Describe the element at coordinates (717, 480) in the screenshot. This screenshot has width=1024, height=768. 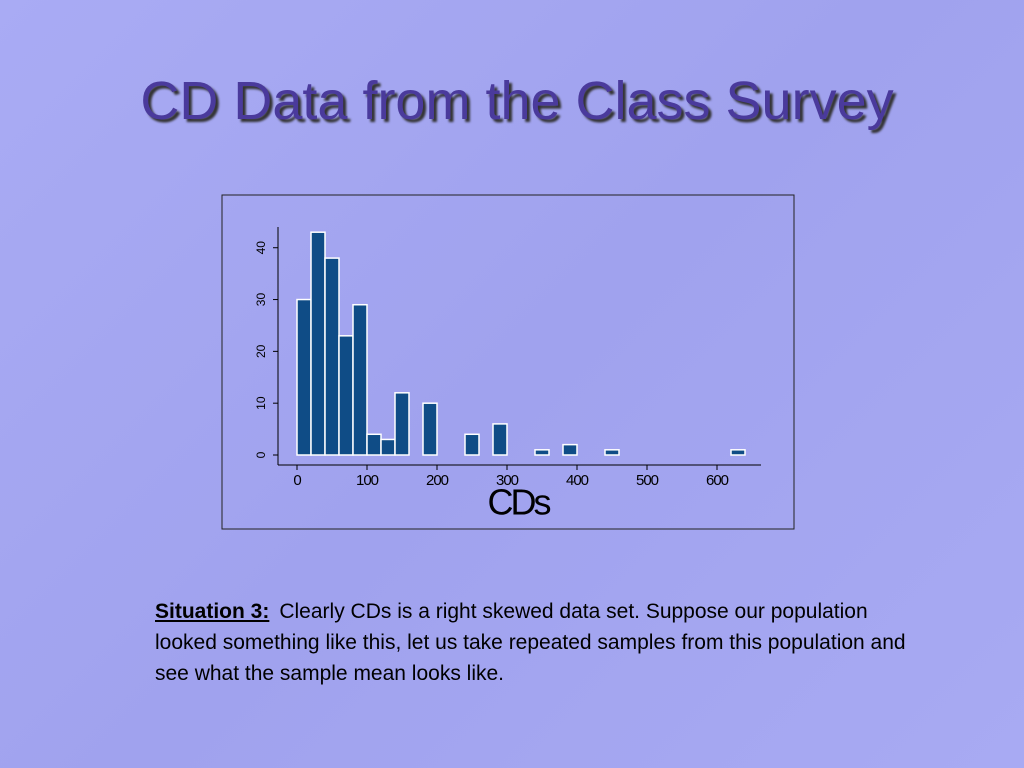
I see `x-tick-label: 600` at that location.